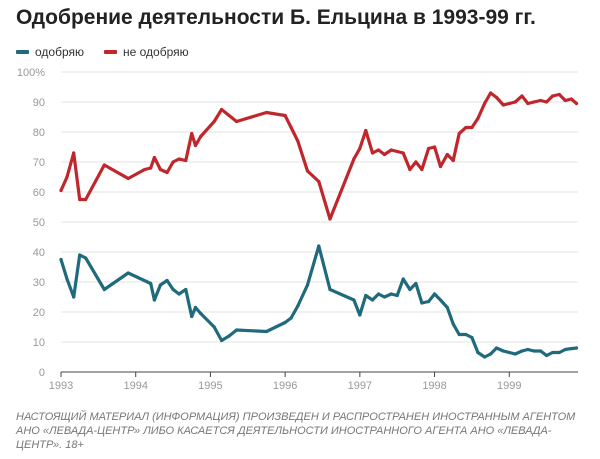  Describe the element at coordinates (31, 73) in the screenshot. I see `y-tick-label-100: 100%` at that location.